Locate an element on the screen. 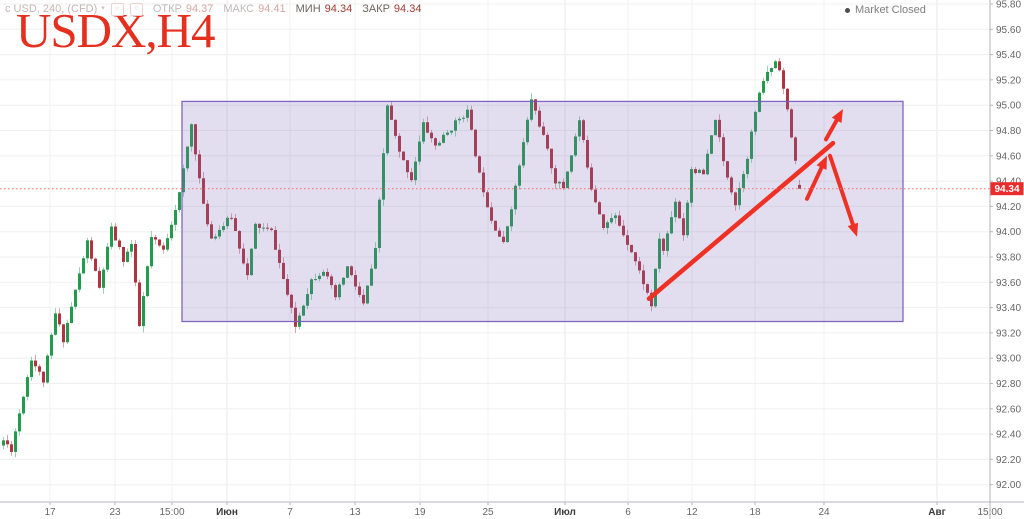 The image size is (1024, 519). time-tick-label: 17 is located at coordinates (50, 512).